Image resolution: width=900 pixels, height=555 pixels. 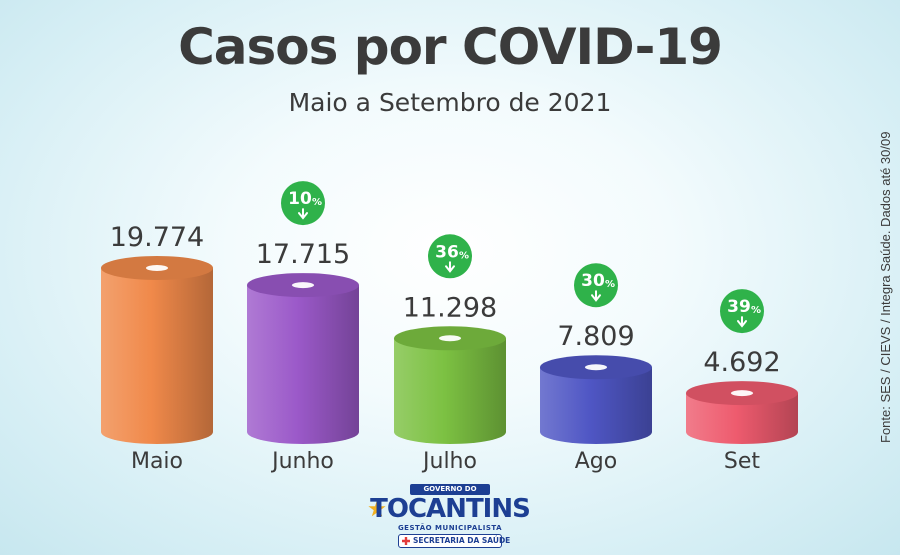 I want to click on value-label: 11.298, so click(x=450, y=307).